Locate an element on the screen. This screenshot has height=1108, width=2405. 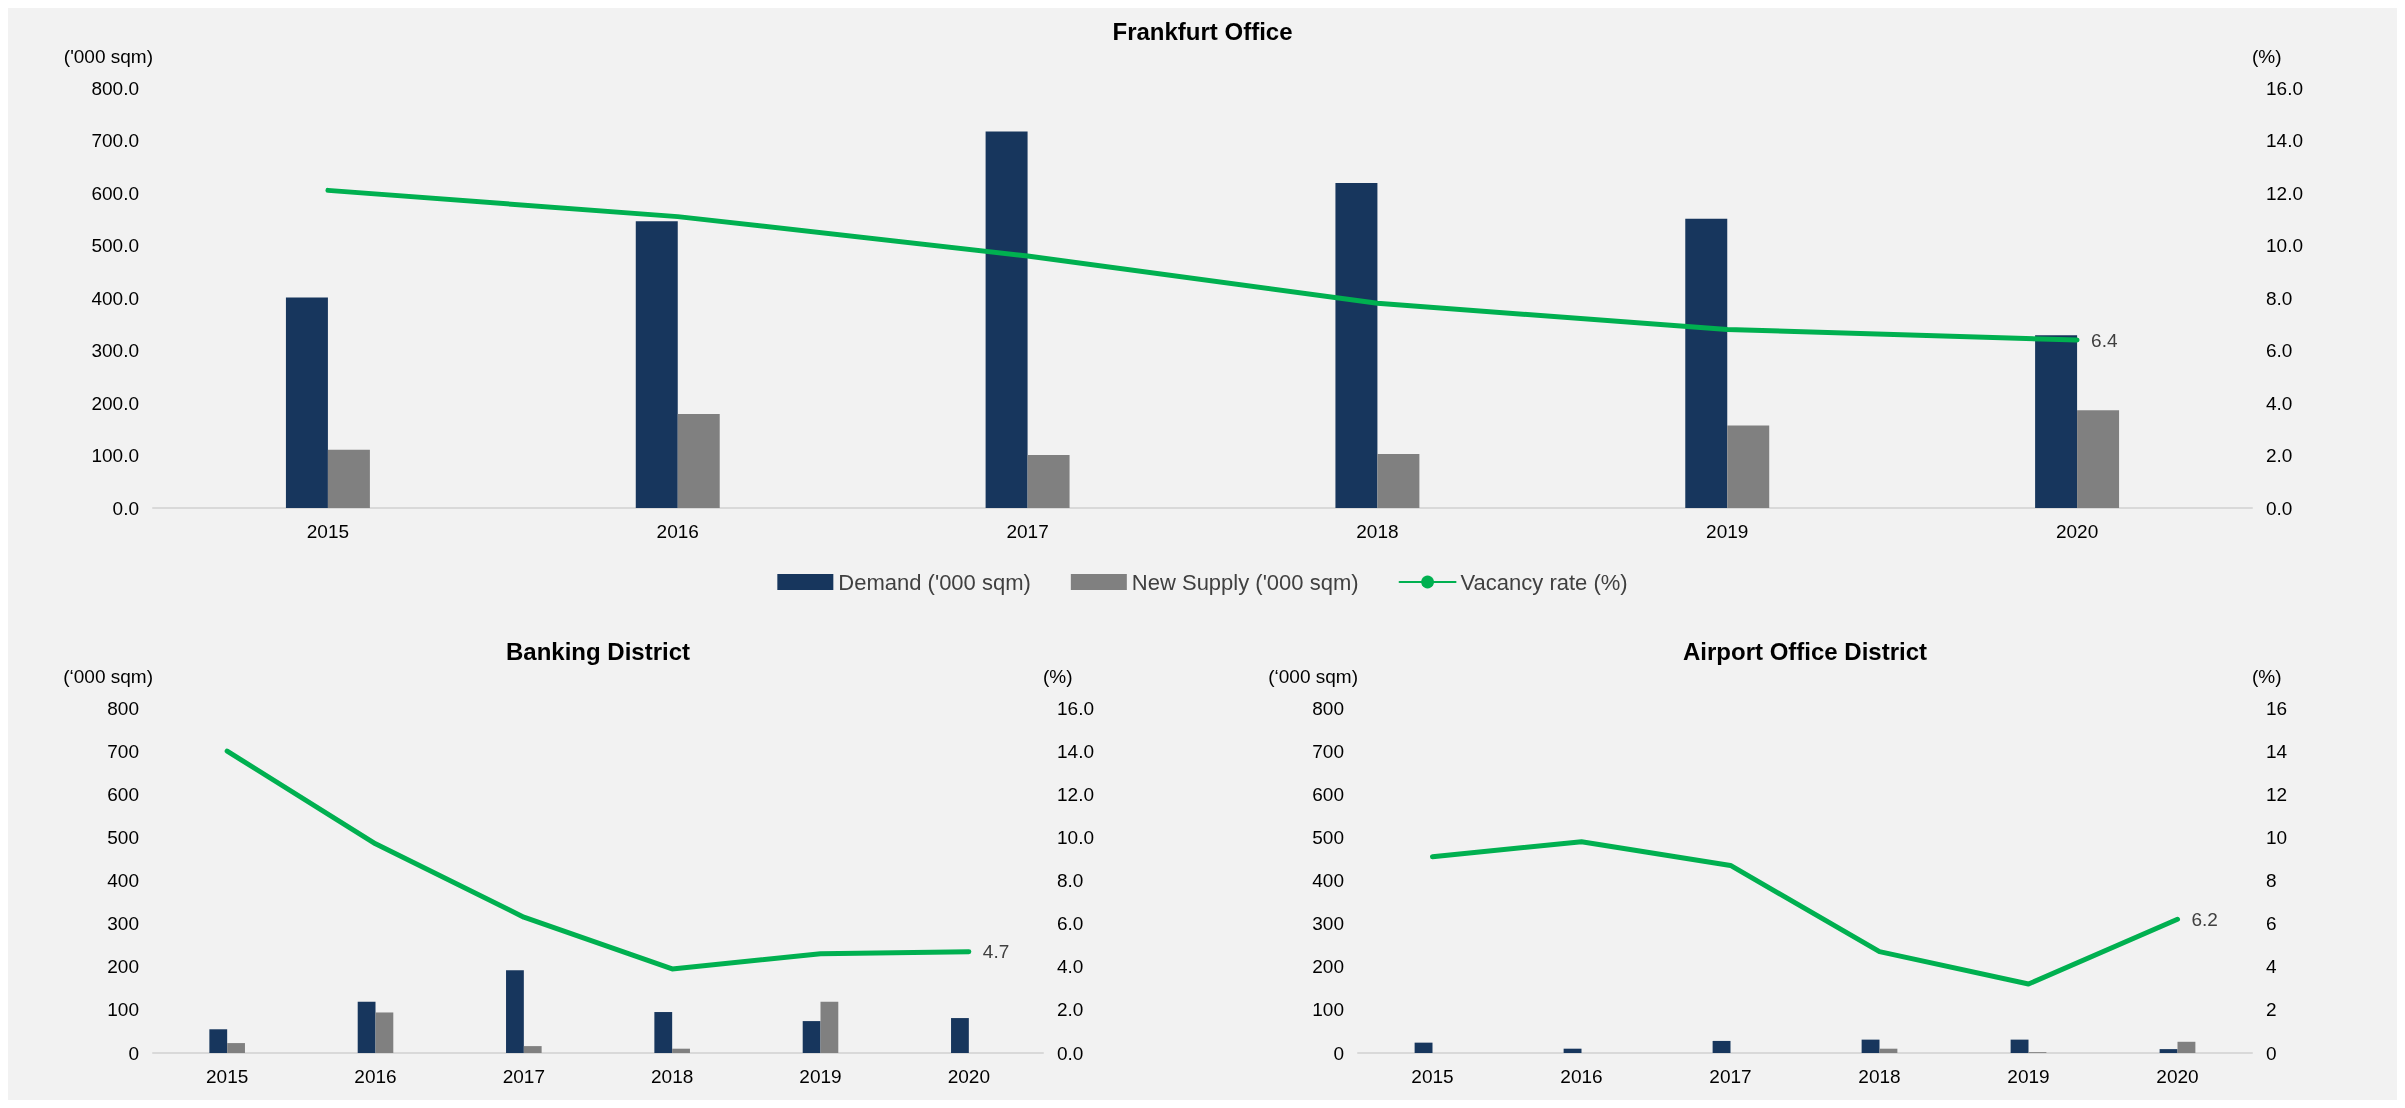
y2-tick-label: 8.0 is located at coordinates (1070, 880).